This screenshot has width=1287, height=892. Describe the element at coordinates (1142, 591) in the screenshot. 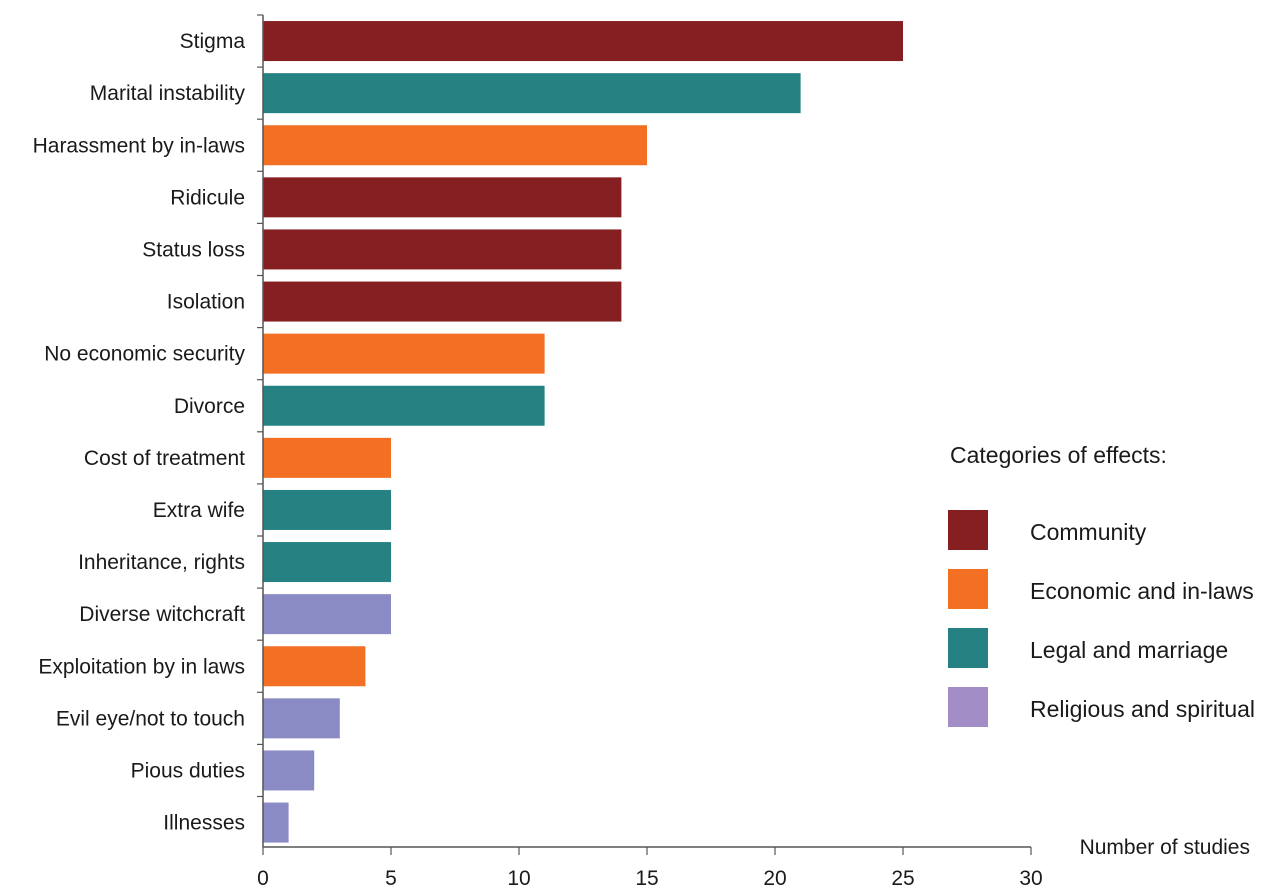

I see `legend-label: Economic and in-laws` at that location.